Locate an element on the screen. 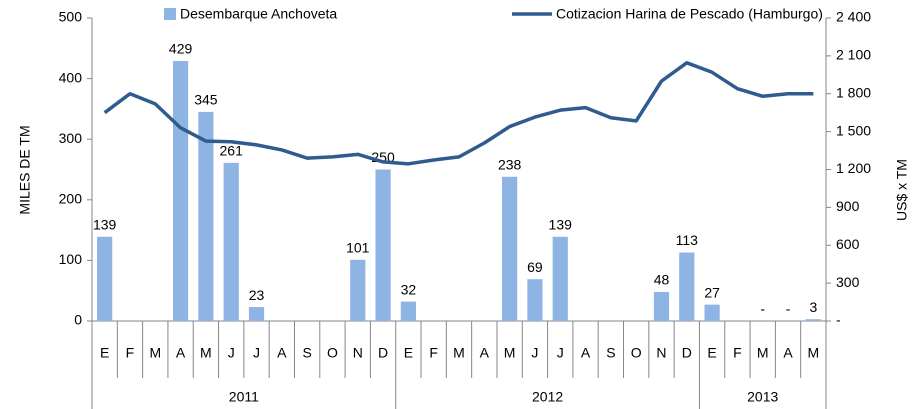 The width and height of the screenshot is (919, 409). data-label: 23 is located at coordinates (257, 295).